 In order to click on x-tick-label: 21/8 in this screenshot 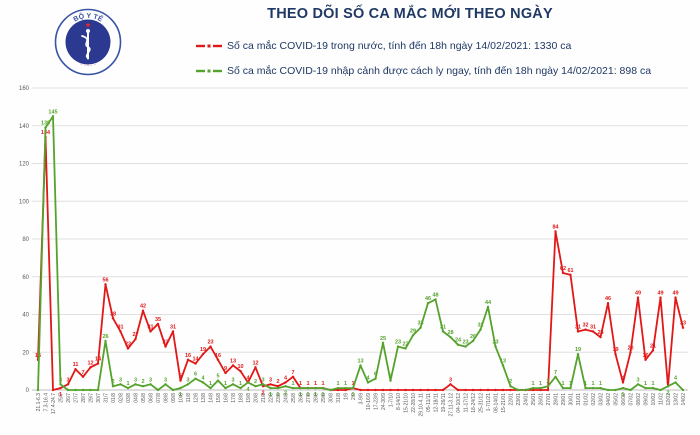, I will do `click(264, 398)`.